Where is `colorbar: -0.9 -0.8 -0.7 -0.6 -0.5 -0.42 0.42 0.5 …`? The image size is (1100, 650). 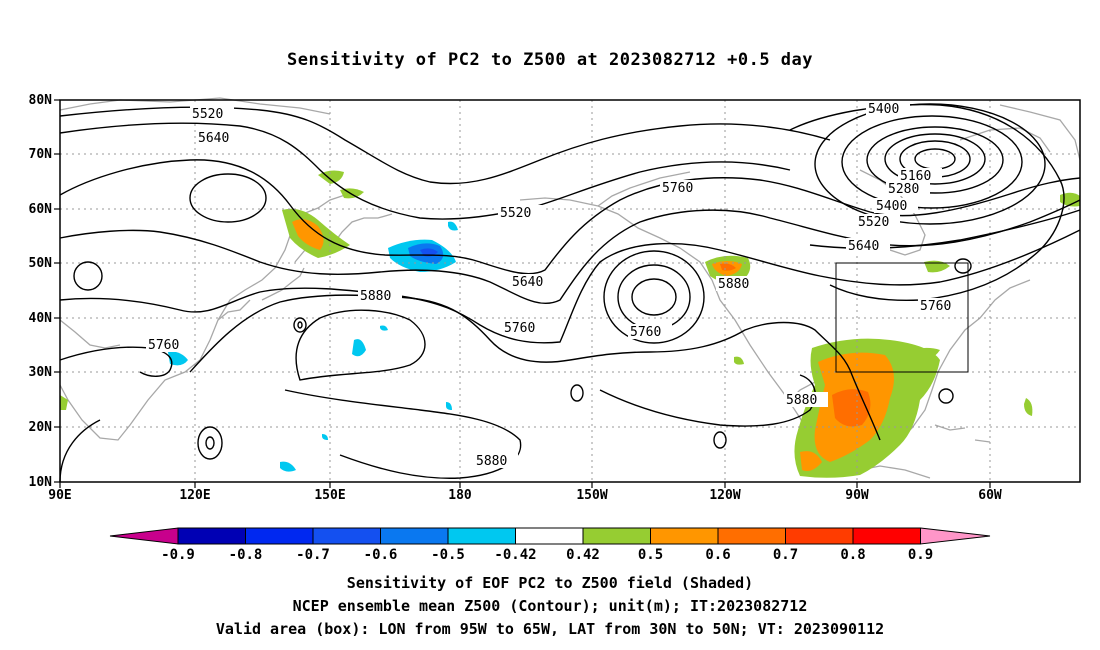 colorbar: -0.9 -0.8 -0.7 -0.6 -0.5 -0.42 0.42 0.5 … is located at coordinates (550, 545).